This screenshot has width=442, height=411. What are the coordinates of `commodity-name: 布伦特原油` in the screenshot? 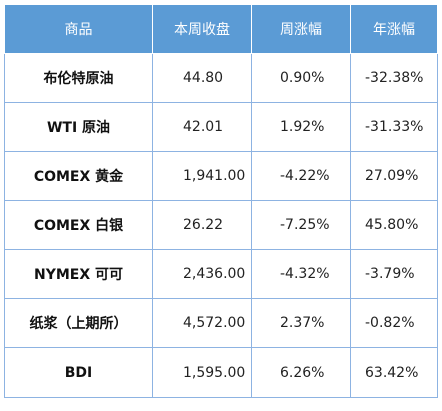 It's located at (78, 78).